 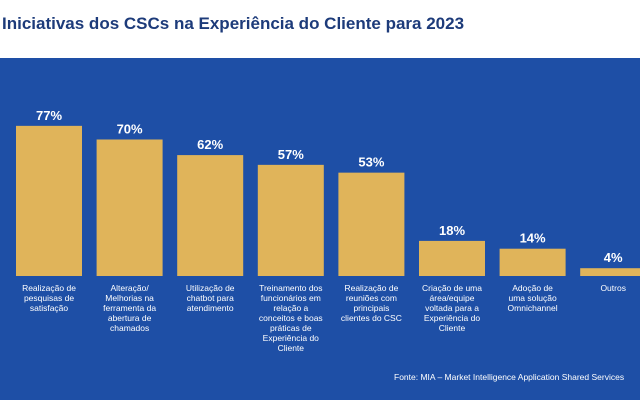 What do you see at coordinates (533, 238) in the screenshot?
I see `value-label-7: 14%` at bounding box center [533, 238].